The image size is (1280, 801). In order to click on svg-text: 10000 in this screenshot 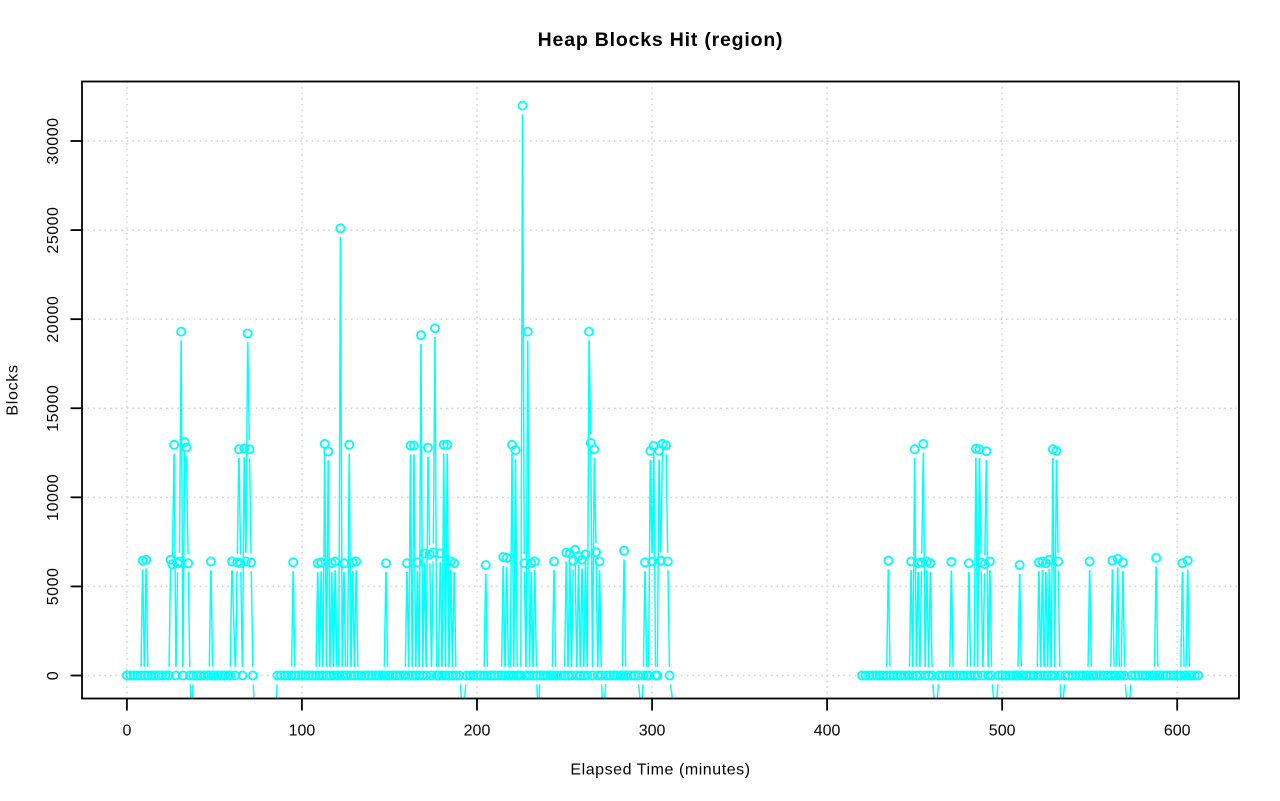, I will do `click(53, 497)`.